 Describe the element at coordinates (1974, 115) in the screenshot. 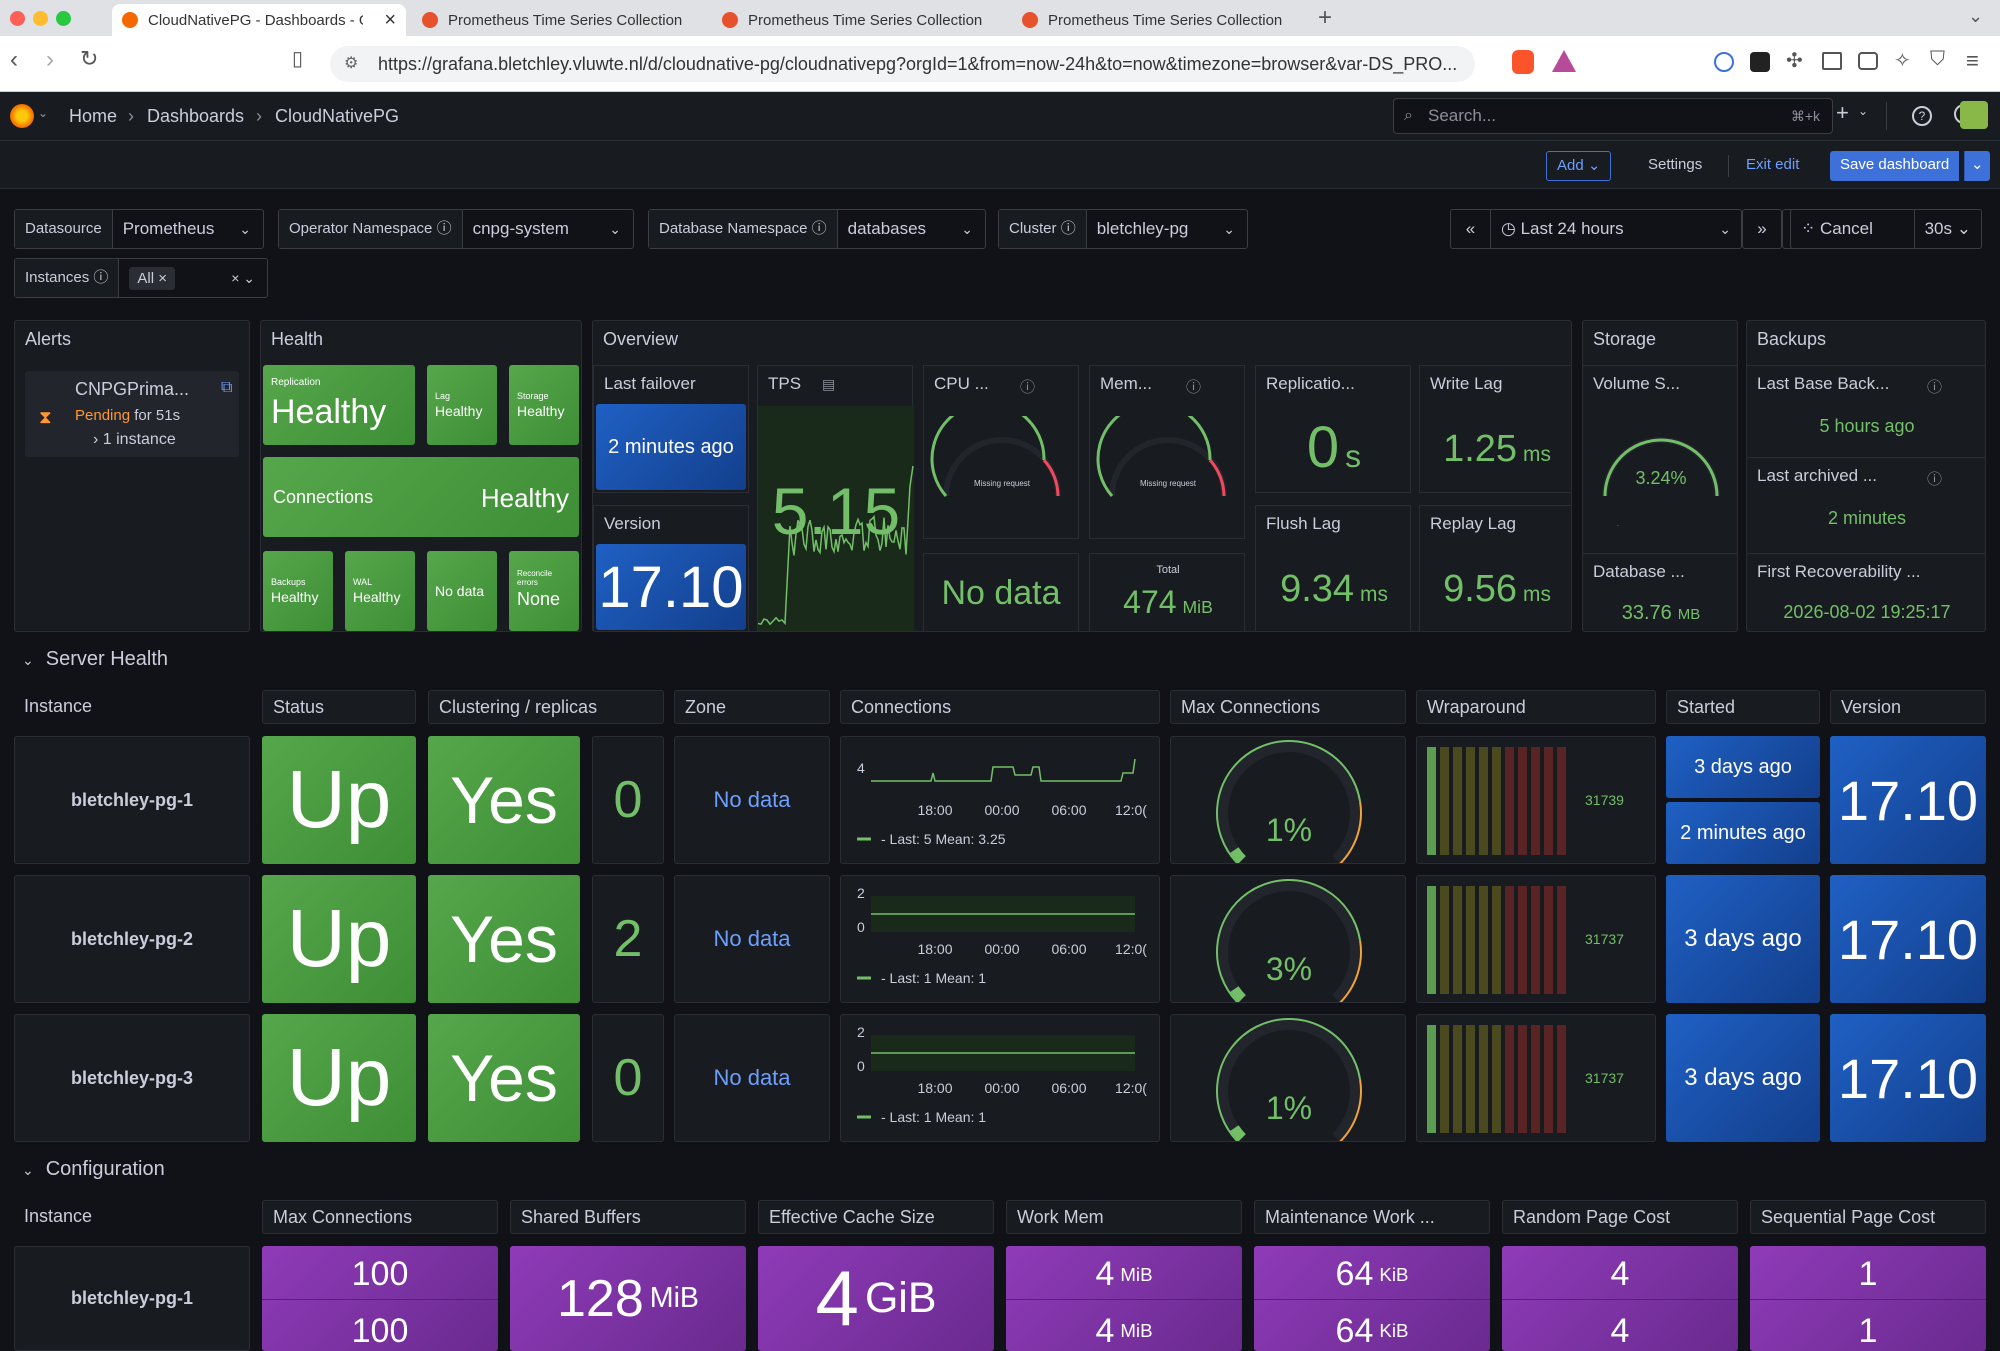

I see `avatar` at that location.